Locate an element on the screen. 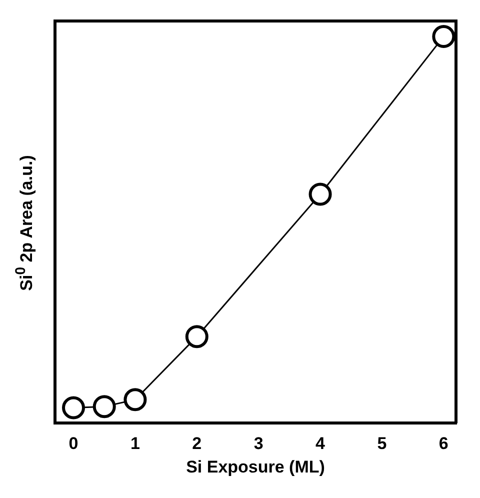 This screenshot has height=498, width=480. x-tick-label: 4 is located at coordinates (321, 444).